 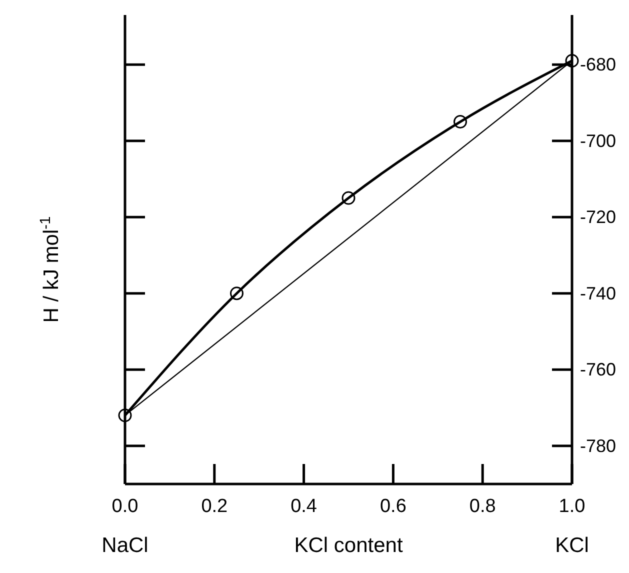 I want to click on y-tick-label: -760, so click(x=598, y=370).